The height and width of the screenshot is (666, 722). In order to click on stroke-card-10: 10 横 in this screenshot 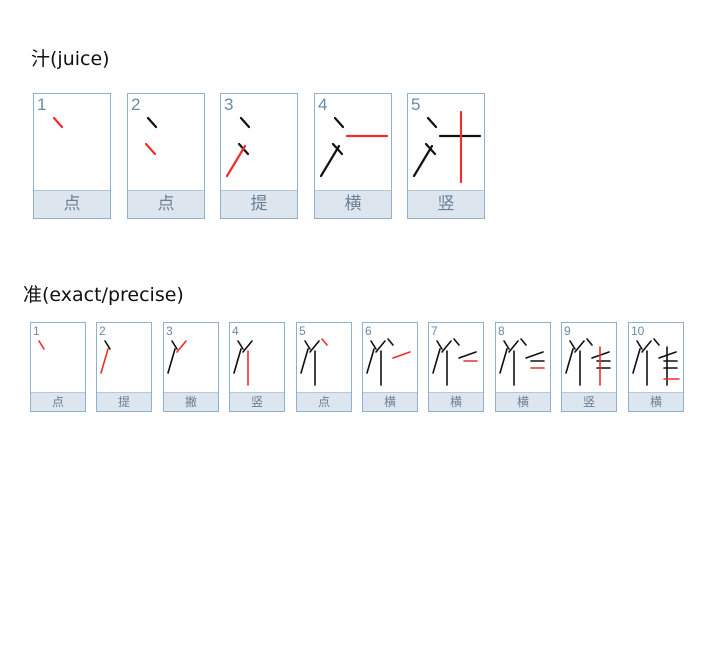, I will do `click(656, 367)`.